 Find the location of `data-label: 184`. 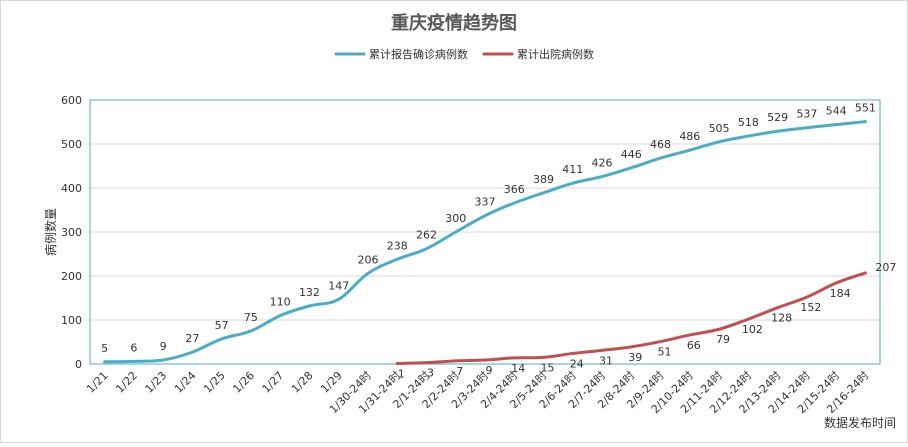

data-label: 184 is located at coordinates (840, 293).